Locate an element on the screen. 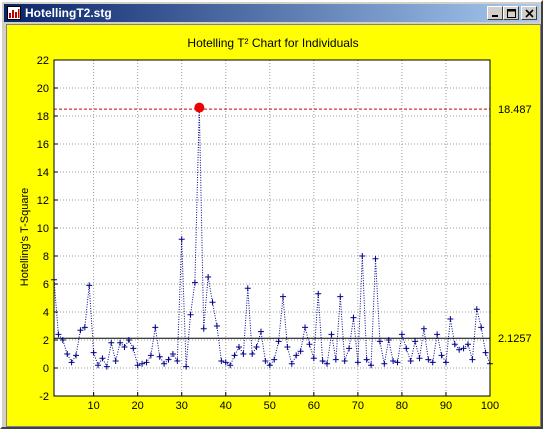 This screenshot has width=543, height=429. x-tick-label: 40 is located at coordinates (226, 406).